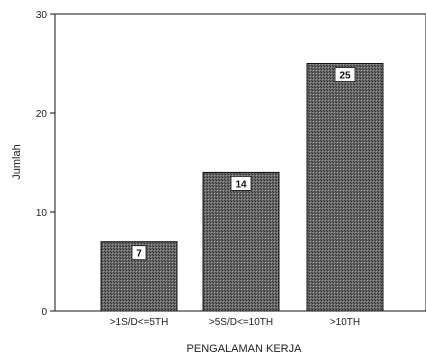 This screenshot has height=362, width=426. Describe the element at coordinates (42, 213) in the screenshot. I see `y-tick-label: 10` at that location.